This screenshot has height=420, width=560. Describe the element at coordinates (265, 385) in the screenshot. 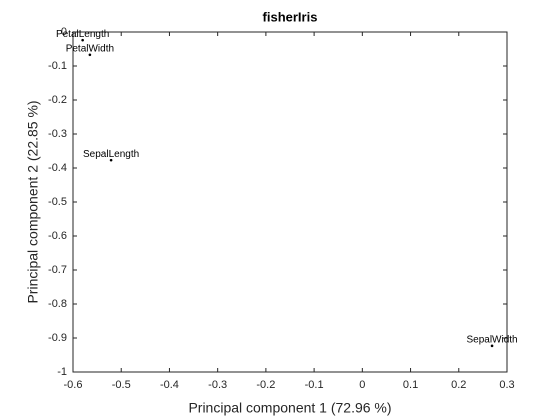

I see `x-tick-label: -0.2` at that location.